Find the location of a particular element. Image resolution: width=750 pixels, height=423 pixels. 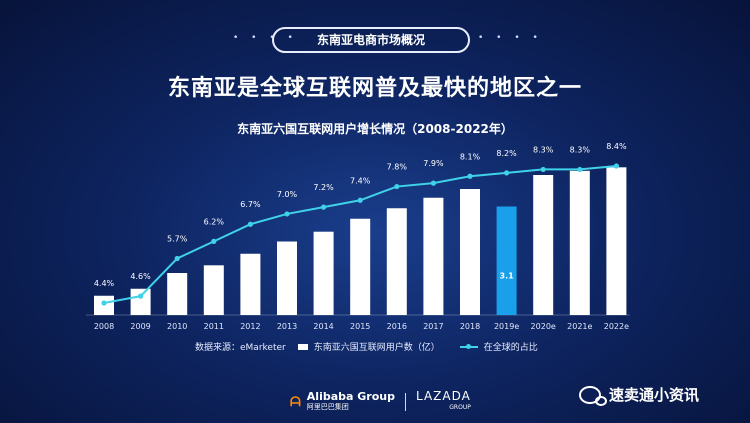

x-tick-label: 2022e is located at coordinates (616, 326).